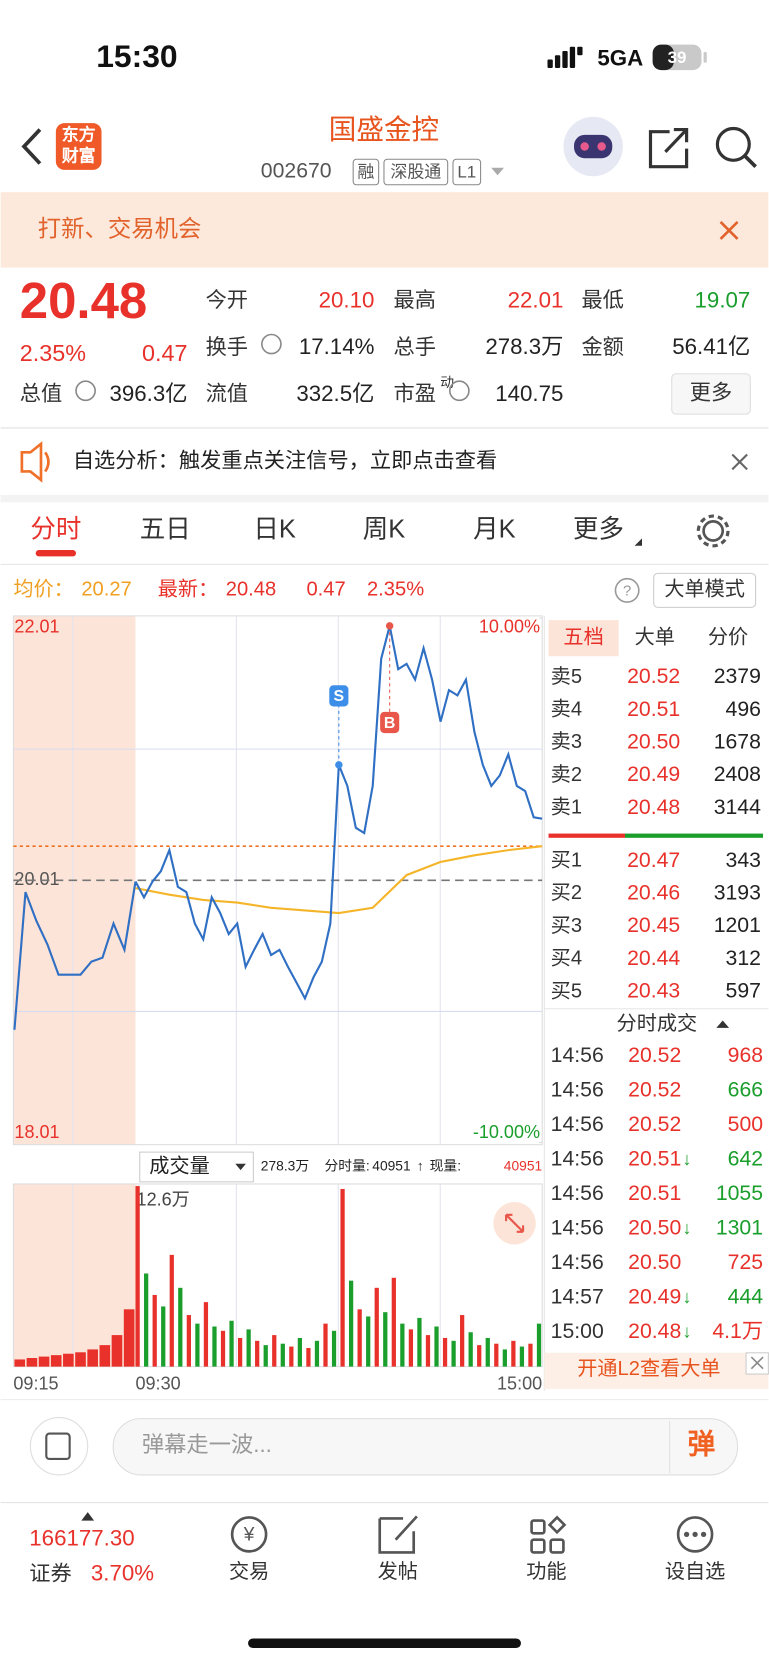 The width and height of the screenshot is (769, 1665). Describe the element at coordinates (653, 991) in the screenshot. I see `book-price: 20.43` at that location.